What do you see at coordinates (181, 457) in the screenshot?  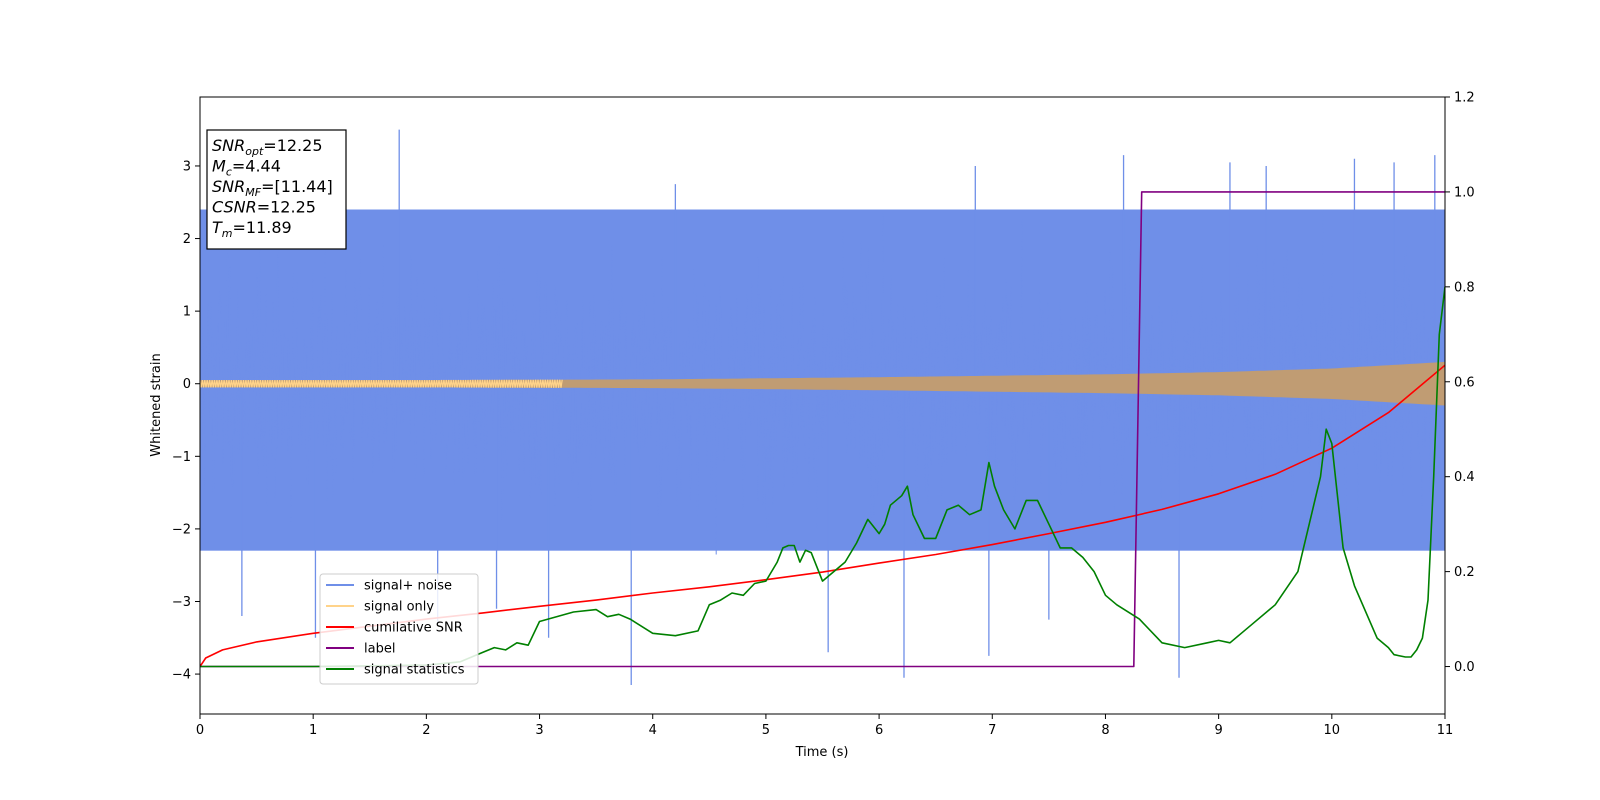 I see `y-tick-label: −1` at bounding box center [181, 457].